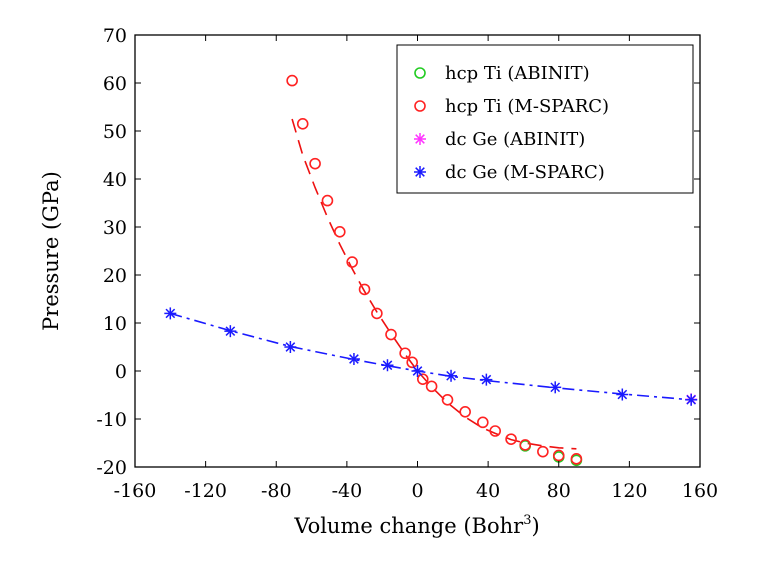 This screenshot has height=570, width=760. Describe the element at coordinates (115, 84) in the screenshot. I see `y-tick-label: 60` at that location.